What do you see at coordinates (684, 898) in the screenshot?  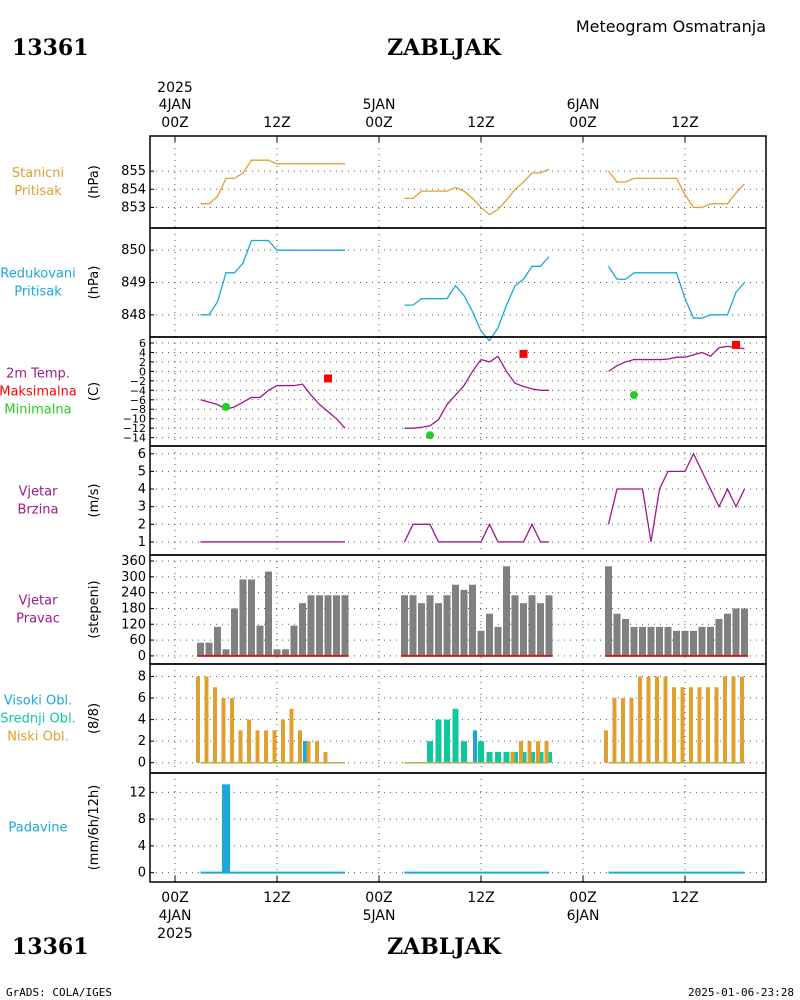 I see `bottom-hour-label: 12Z` at bounding box center [684, 898].